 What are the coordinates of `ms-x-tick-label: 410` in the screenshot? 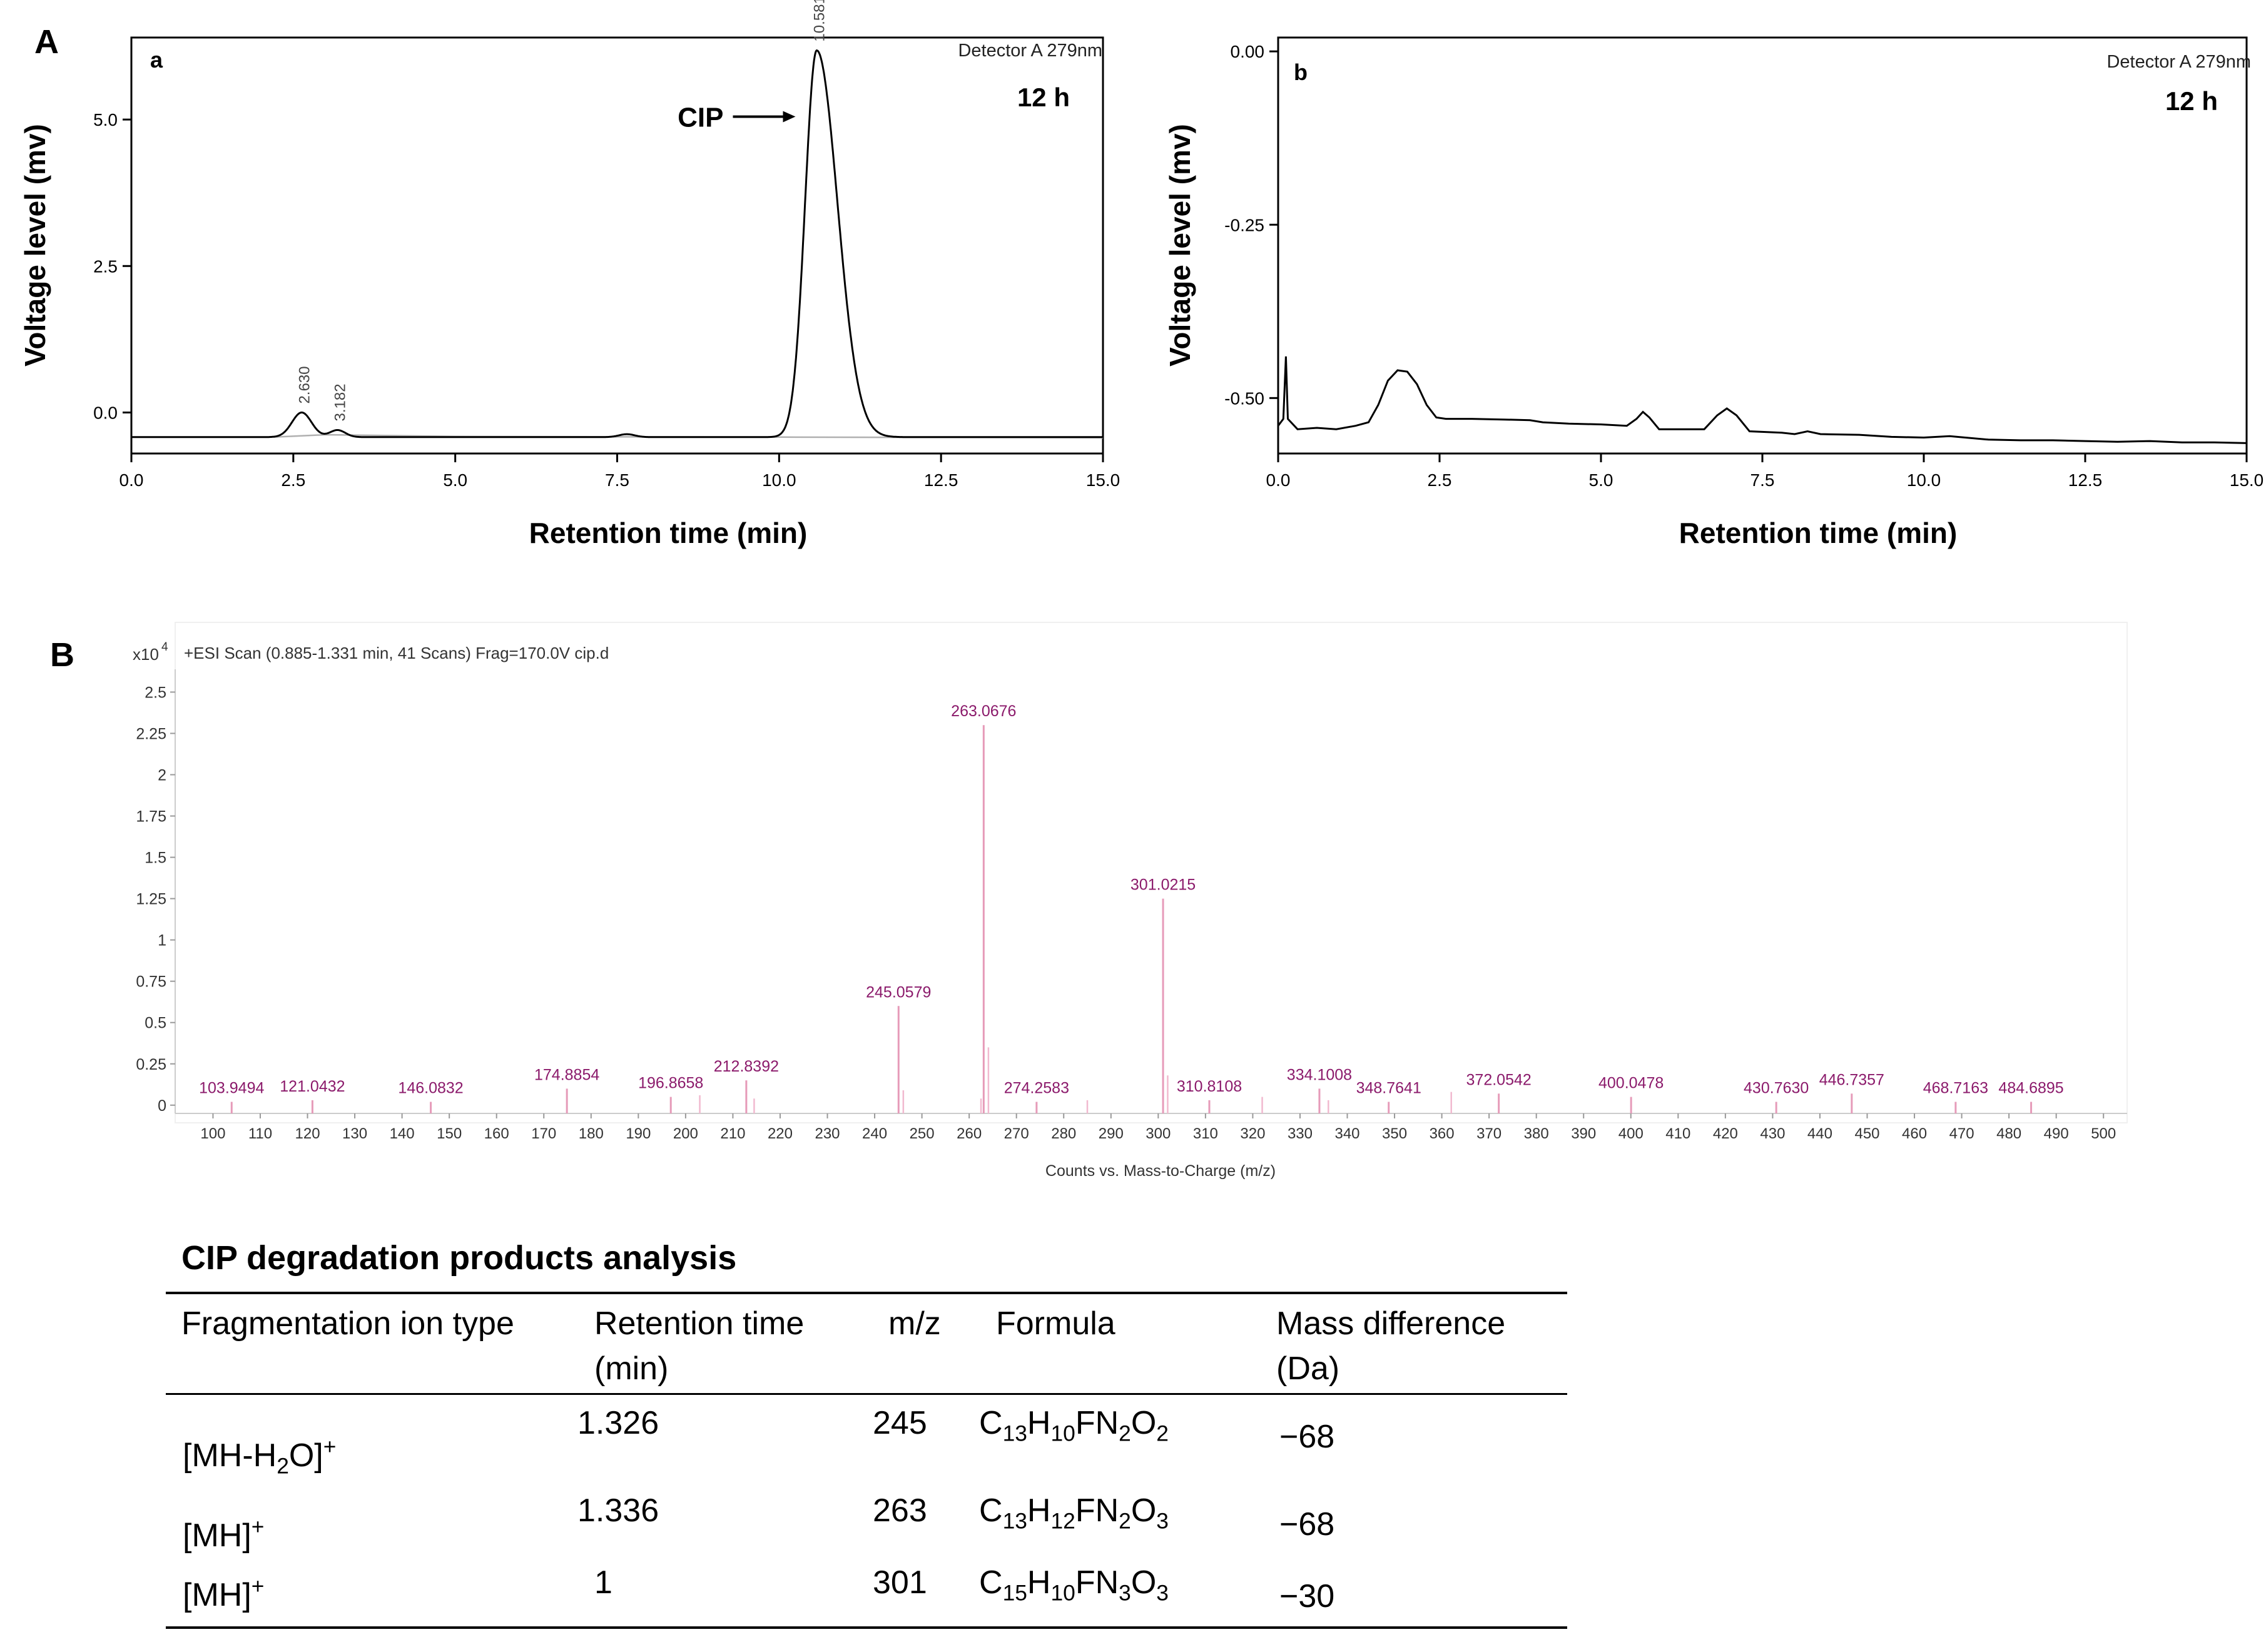 It's located at (1677, 1134).